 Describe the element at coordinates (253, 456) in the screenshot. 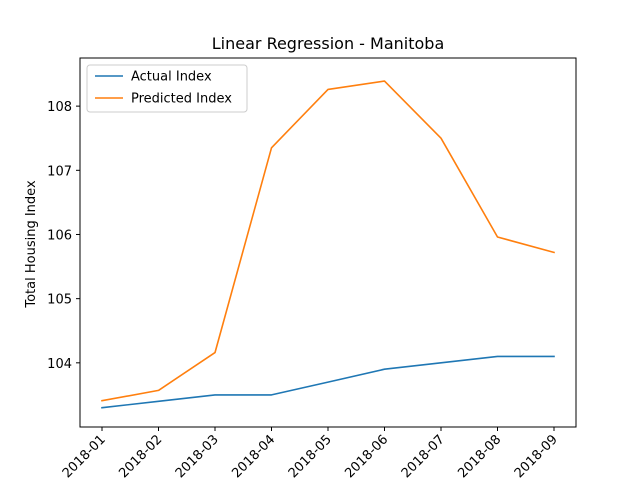

I see `x-tick-label: 2018-04` at that location.